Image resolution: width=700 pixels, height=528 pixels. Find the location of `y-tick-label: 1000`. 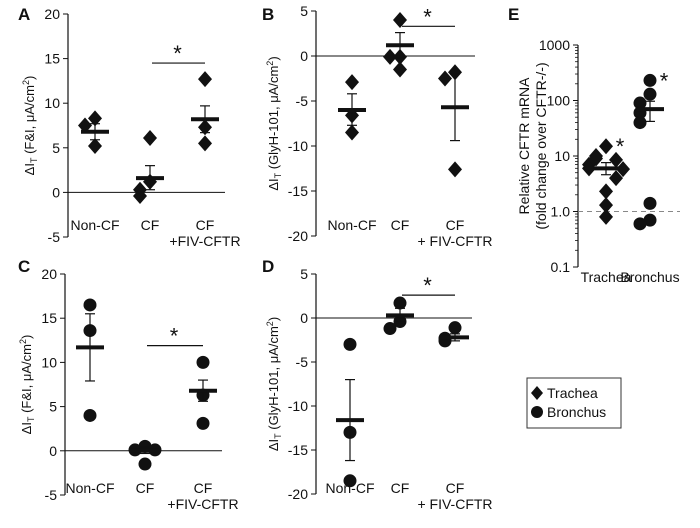

y-tick-label: 1000 is located at coordinates (554, 45).